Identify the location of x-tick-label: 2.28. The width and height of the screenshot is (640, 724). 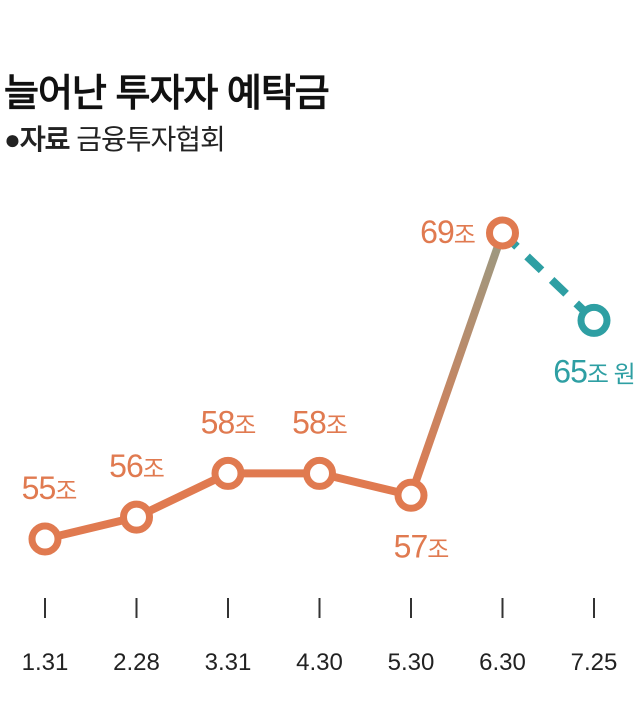
(136, 662).